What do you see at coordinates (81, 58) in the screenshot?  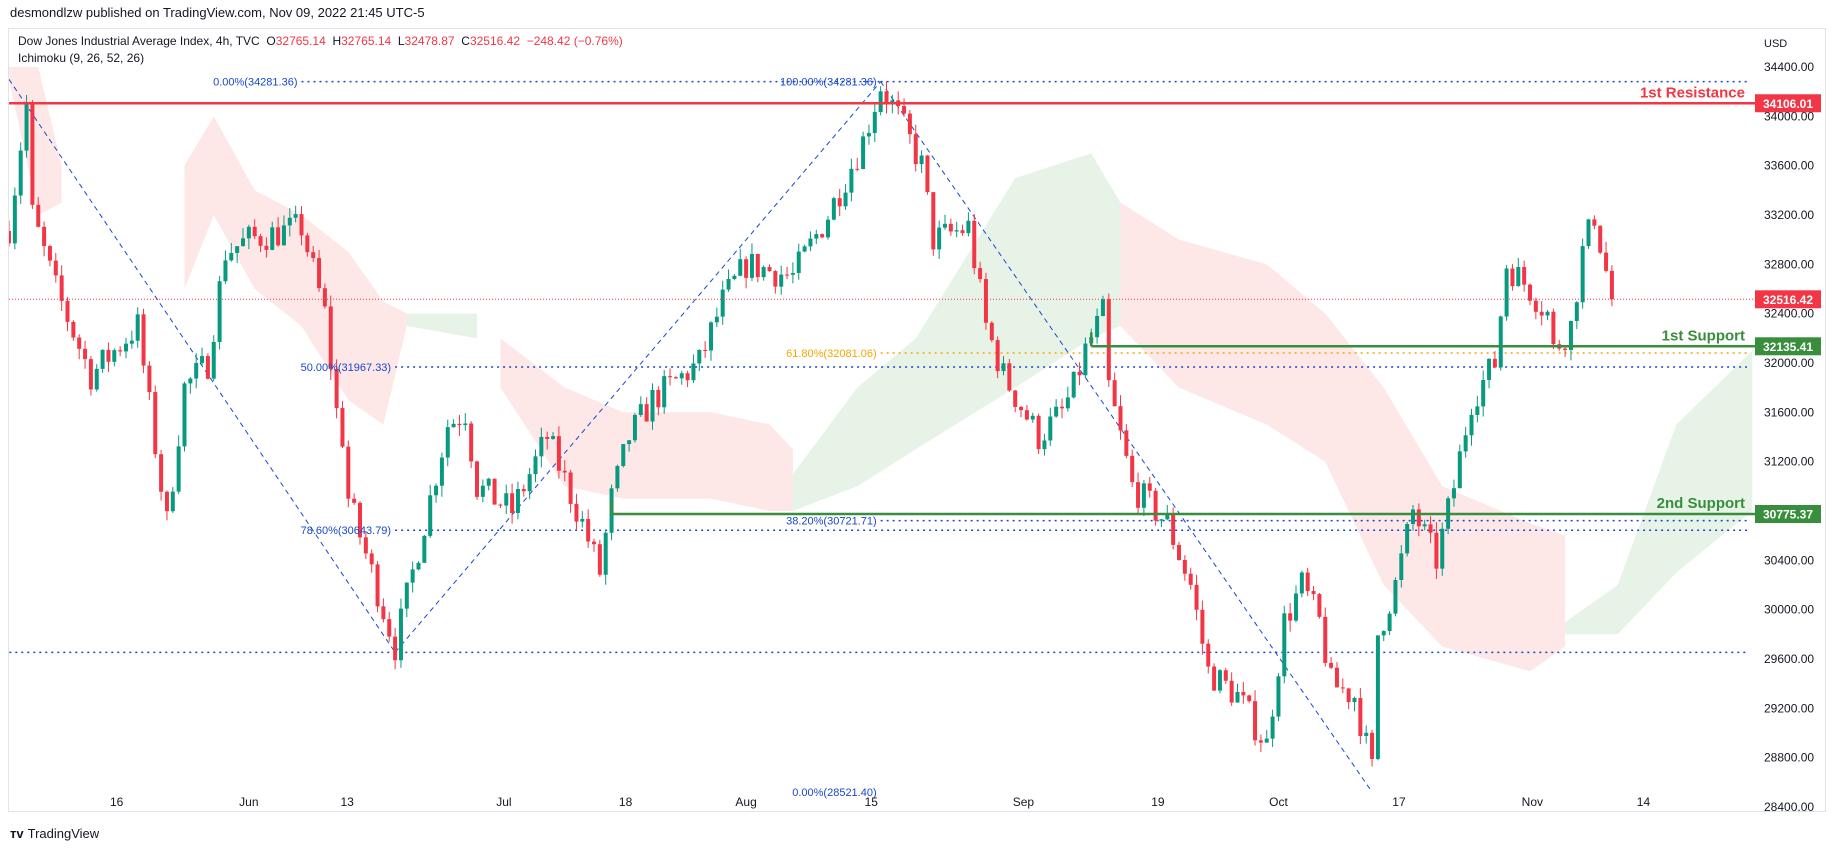 I see `indicator-ichimoku: Ichimoku (9, 26, 52, 26)` at bounding box center [81, 58].